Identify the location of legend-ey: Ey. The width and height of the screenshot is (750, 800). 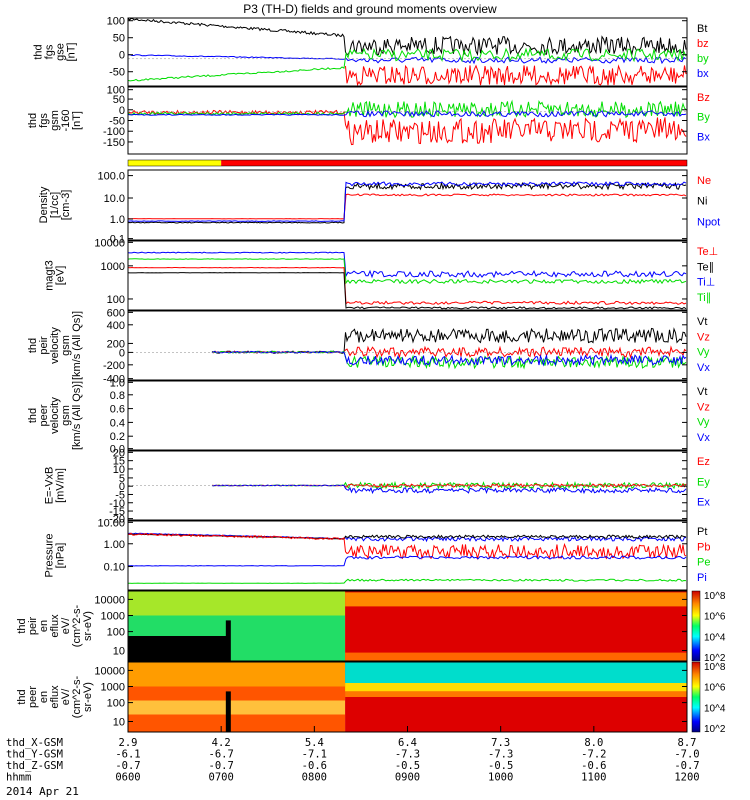
(703, 482).